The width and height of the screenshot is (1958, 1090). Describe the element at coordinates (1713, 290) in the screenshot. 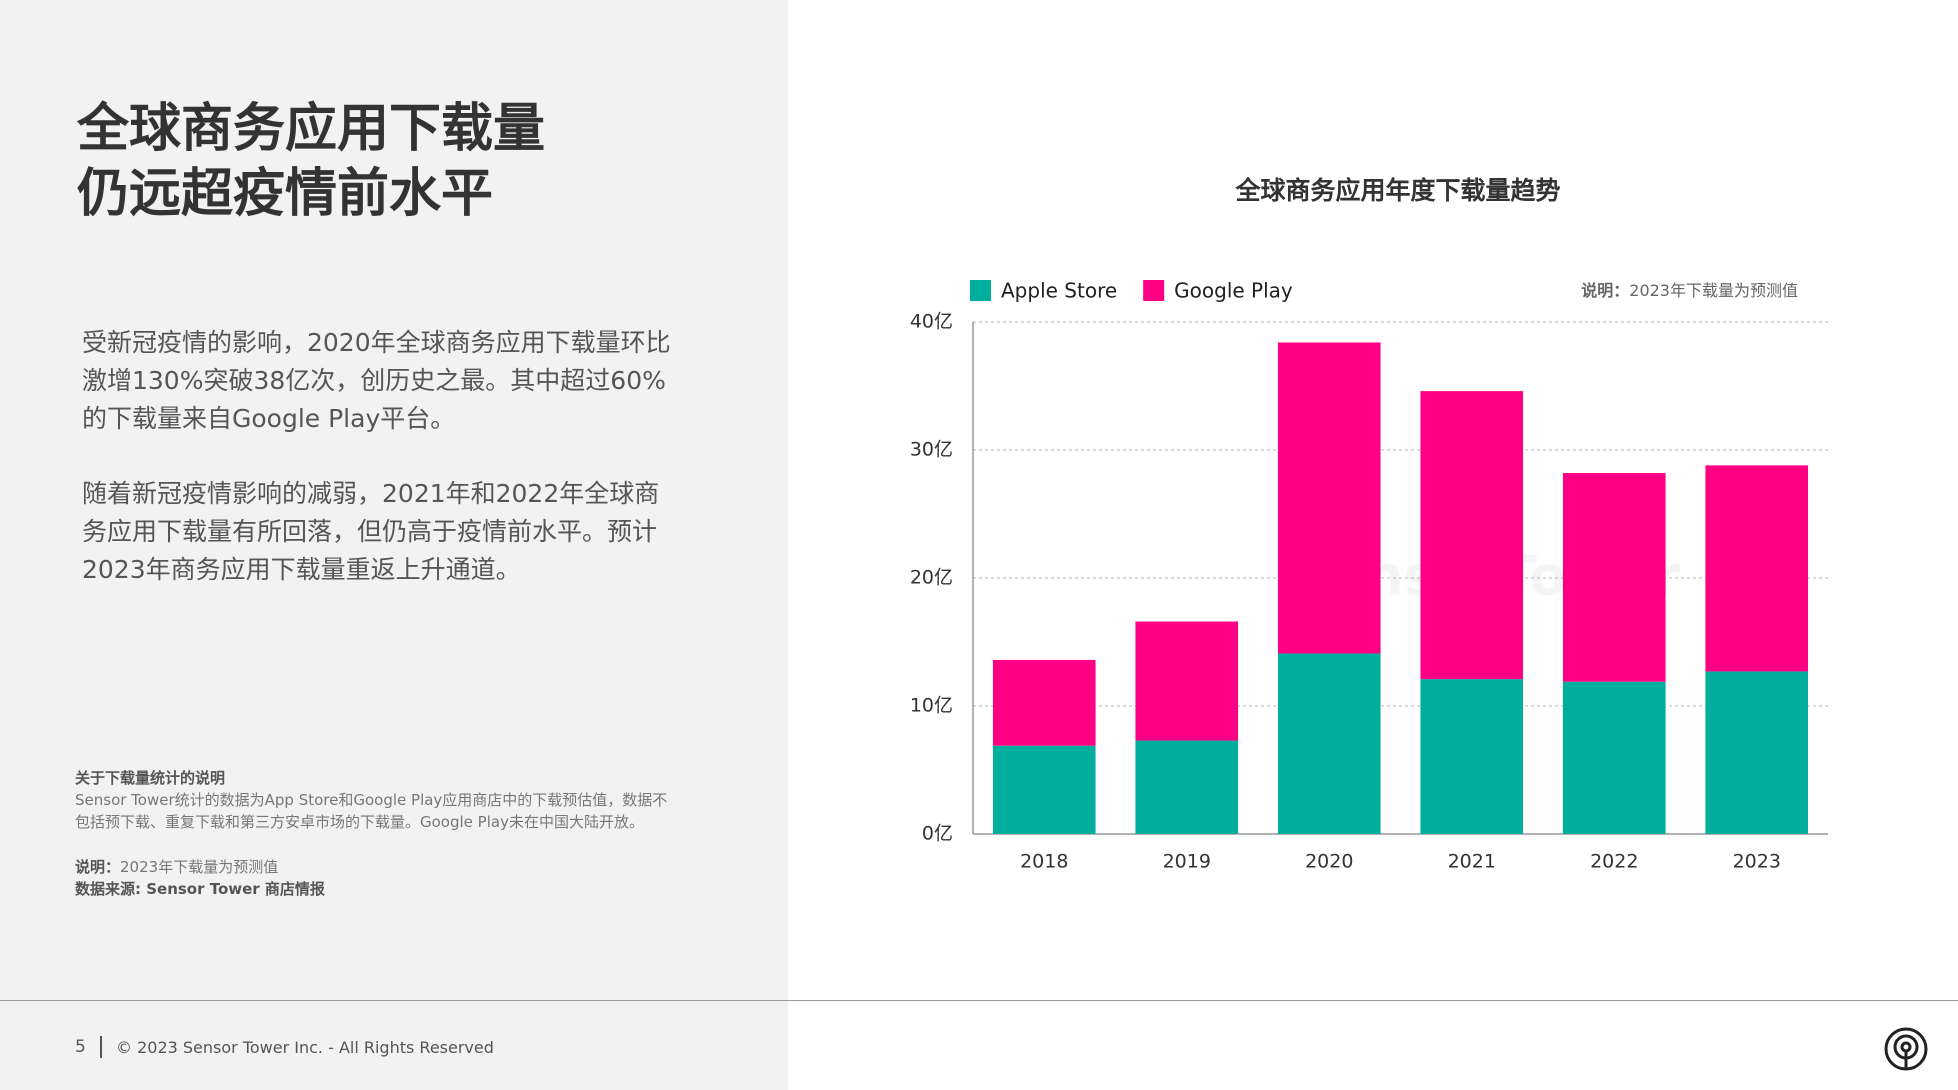

I see `chart-note-text: 2023年下载量为预测值` at that location.